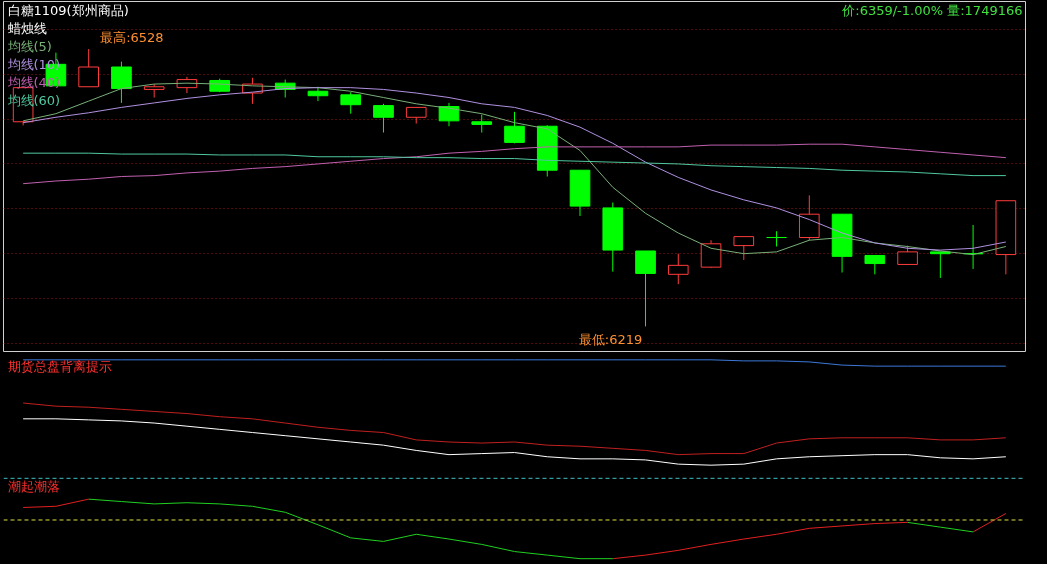 The image size is (1047, 564). I want to click on chart-title: 期货总盘背离提示, so click(59, 366).